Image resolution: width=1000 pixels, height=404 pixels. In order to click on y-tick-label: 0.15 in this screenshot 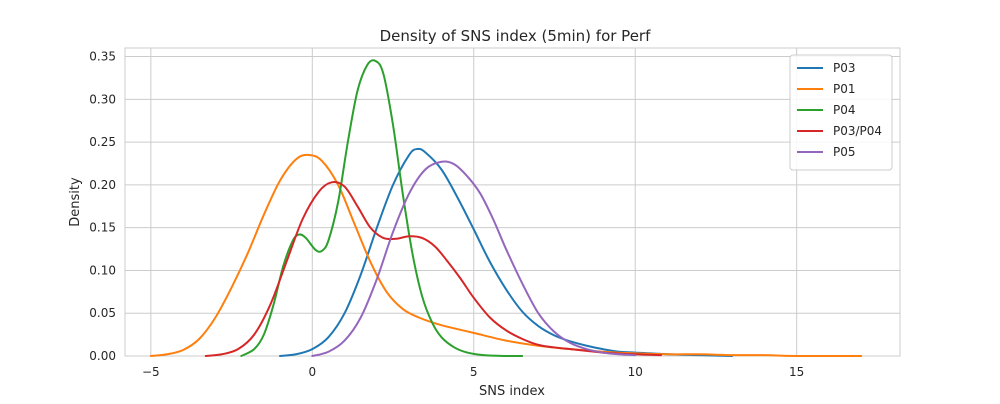, I will do `click(102, 228)`.